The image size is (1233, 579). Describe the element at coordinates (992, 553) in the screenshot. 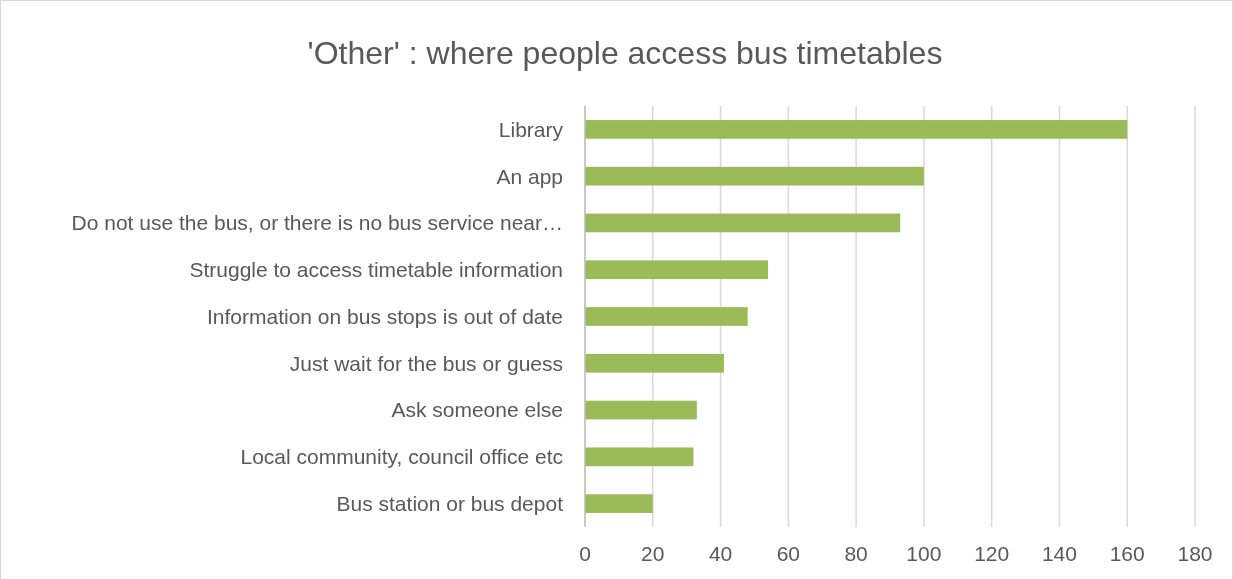

I see `x-tick-label: 120` at that location.